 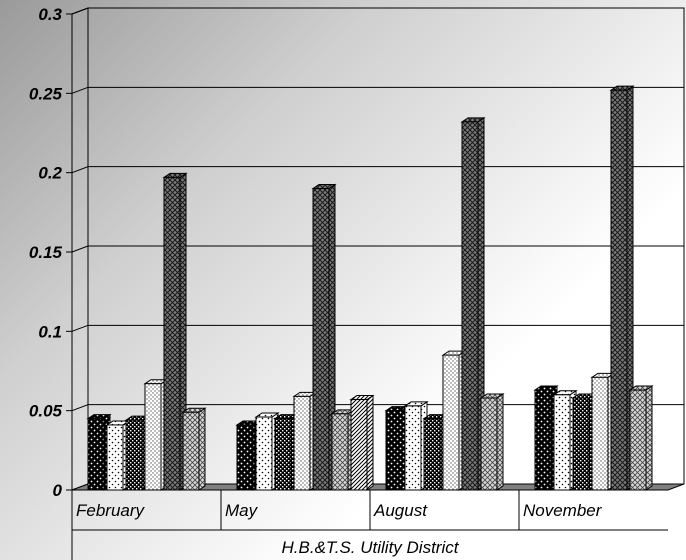 I want to click on x-tick-label: November, so click(x=563, y=510).